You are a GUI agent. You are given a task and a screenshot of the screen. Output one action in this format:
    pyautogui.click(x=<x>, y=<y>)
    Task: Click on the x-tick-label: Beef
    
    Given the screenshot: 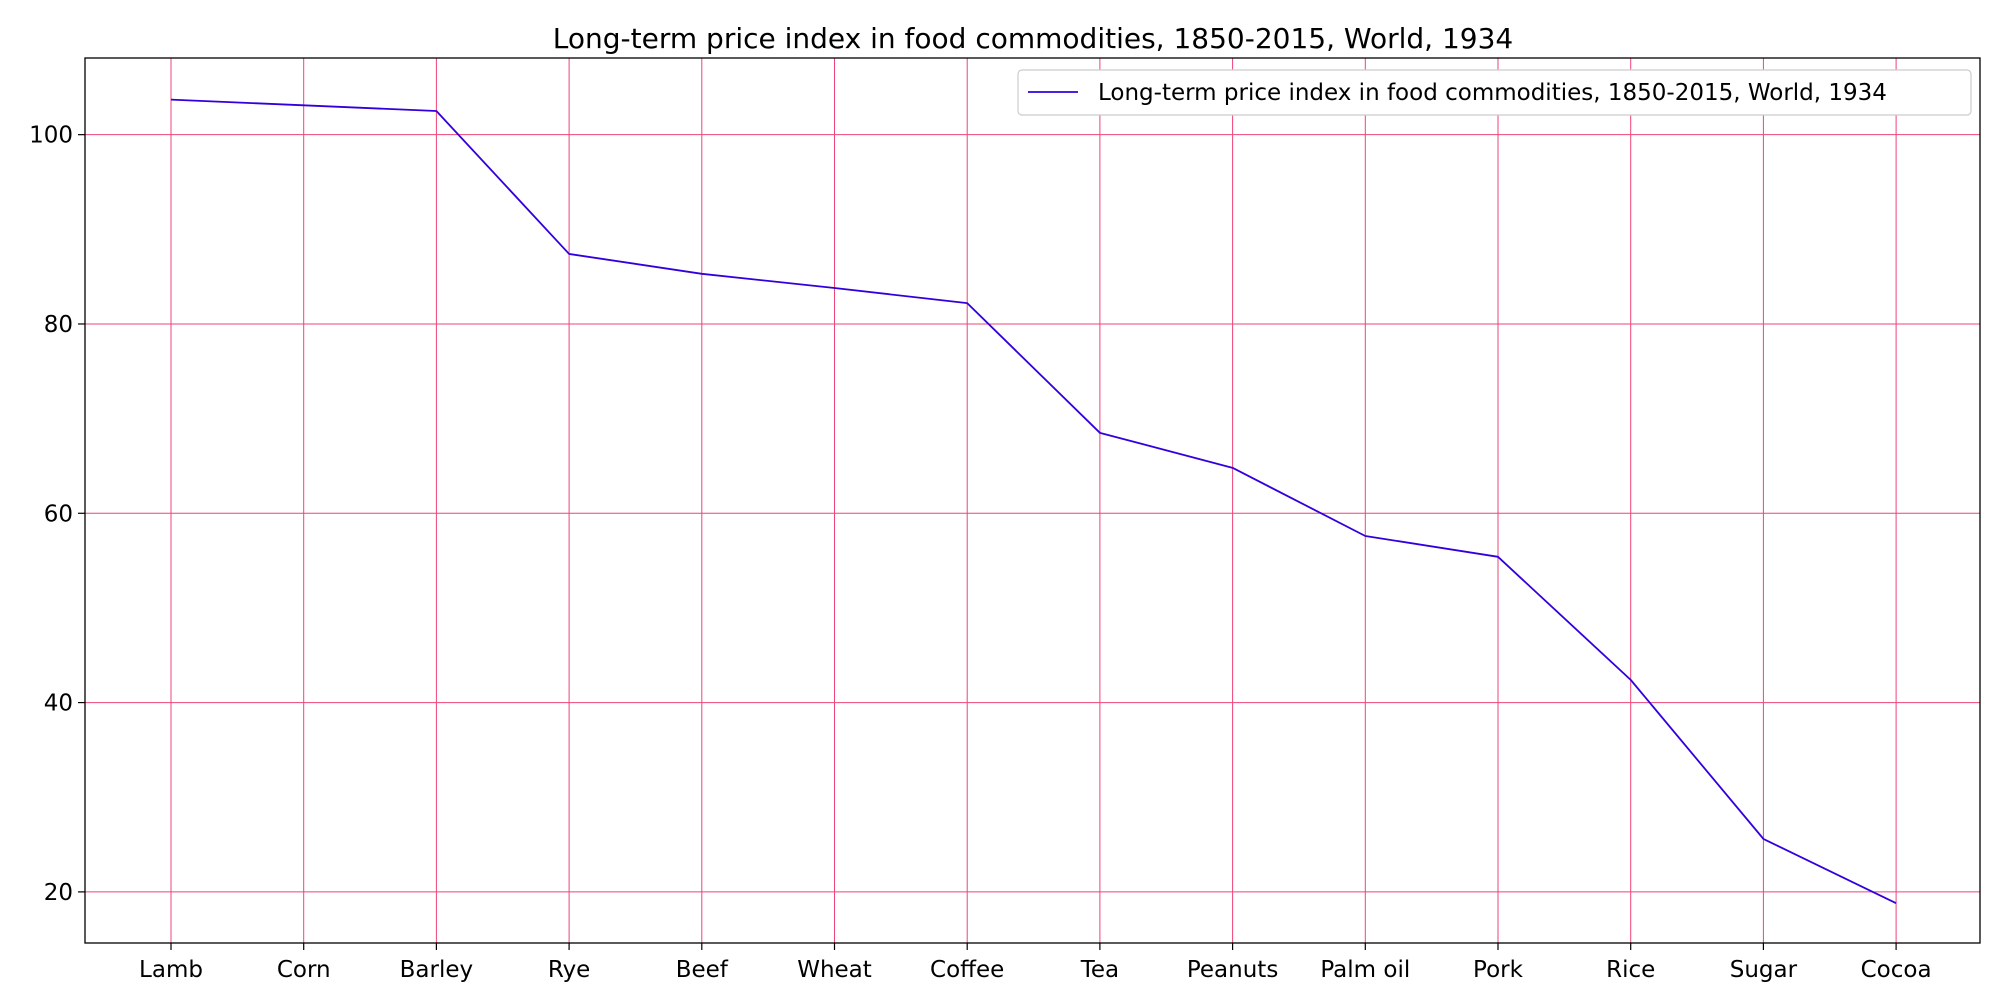 What is the action you would take?
    pyautogui.click(x=702, y=970)
    